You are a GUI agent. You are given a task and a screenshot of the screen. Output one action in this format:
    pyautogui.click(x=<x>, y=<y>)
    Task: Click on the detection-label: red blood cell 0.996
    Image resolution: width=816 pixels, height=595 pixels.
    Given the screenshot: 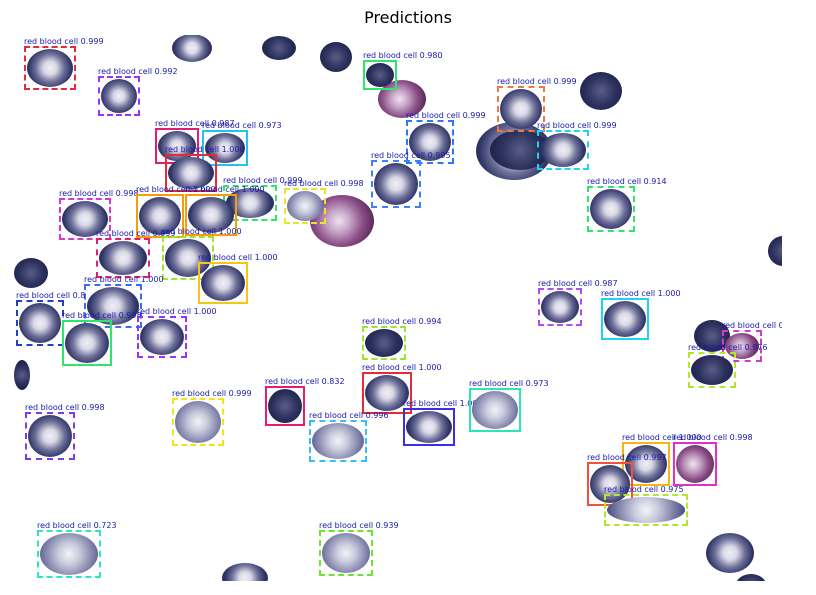 What is the action you would take?
    pyautogui.click(x=349, y=415)
    